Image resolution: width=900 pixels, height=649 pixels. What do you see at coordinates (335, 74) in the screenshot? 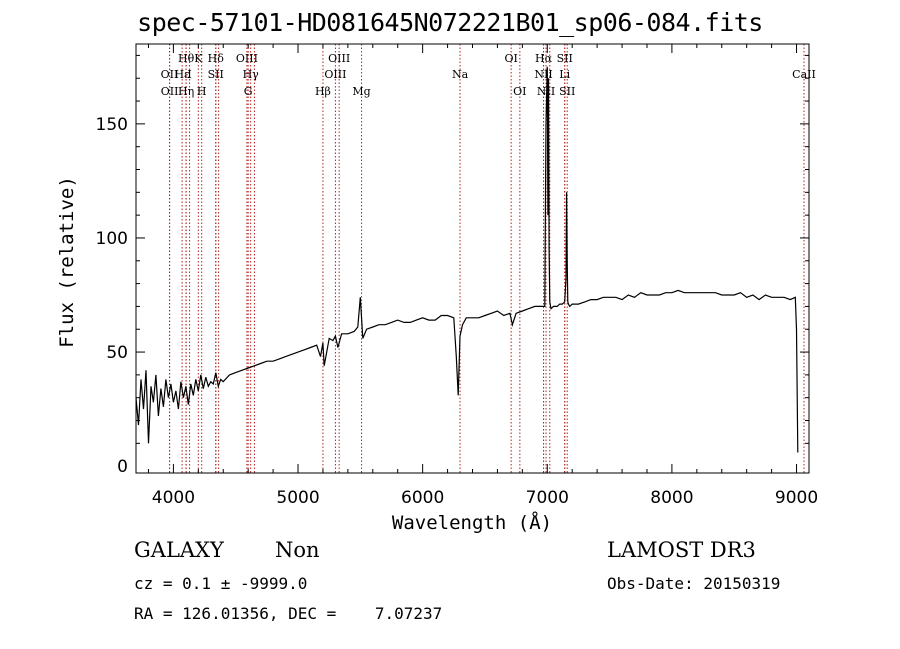
I see `line-marker-label-17: OIII` at bounding box center [335, 74].